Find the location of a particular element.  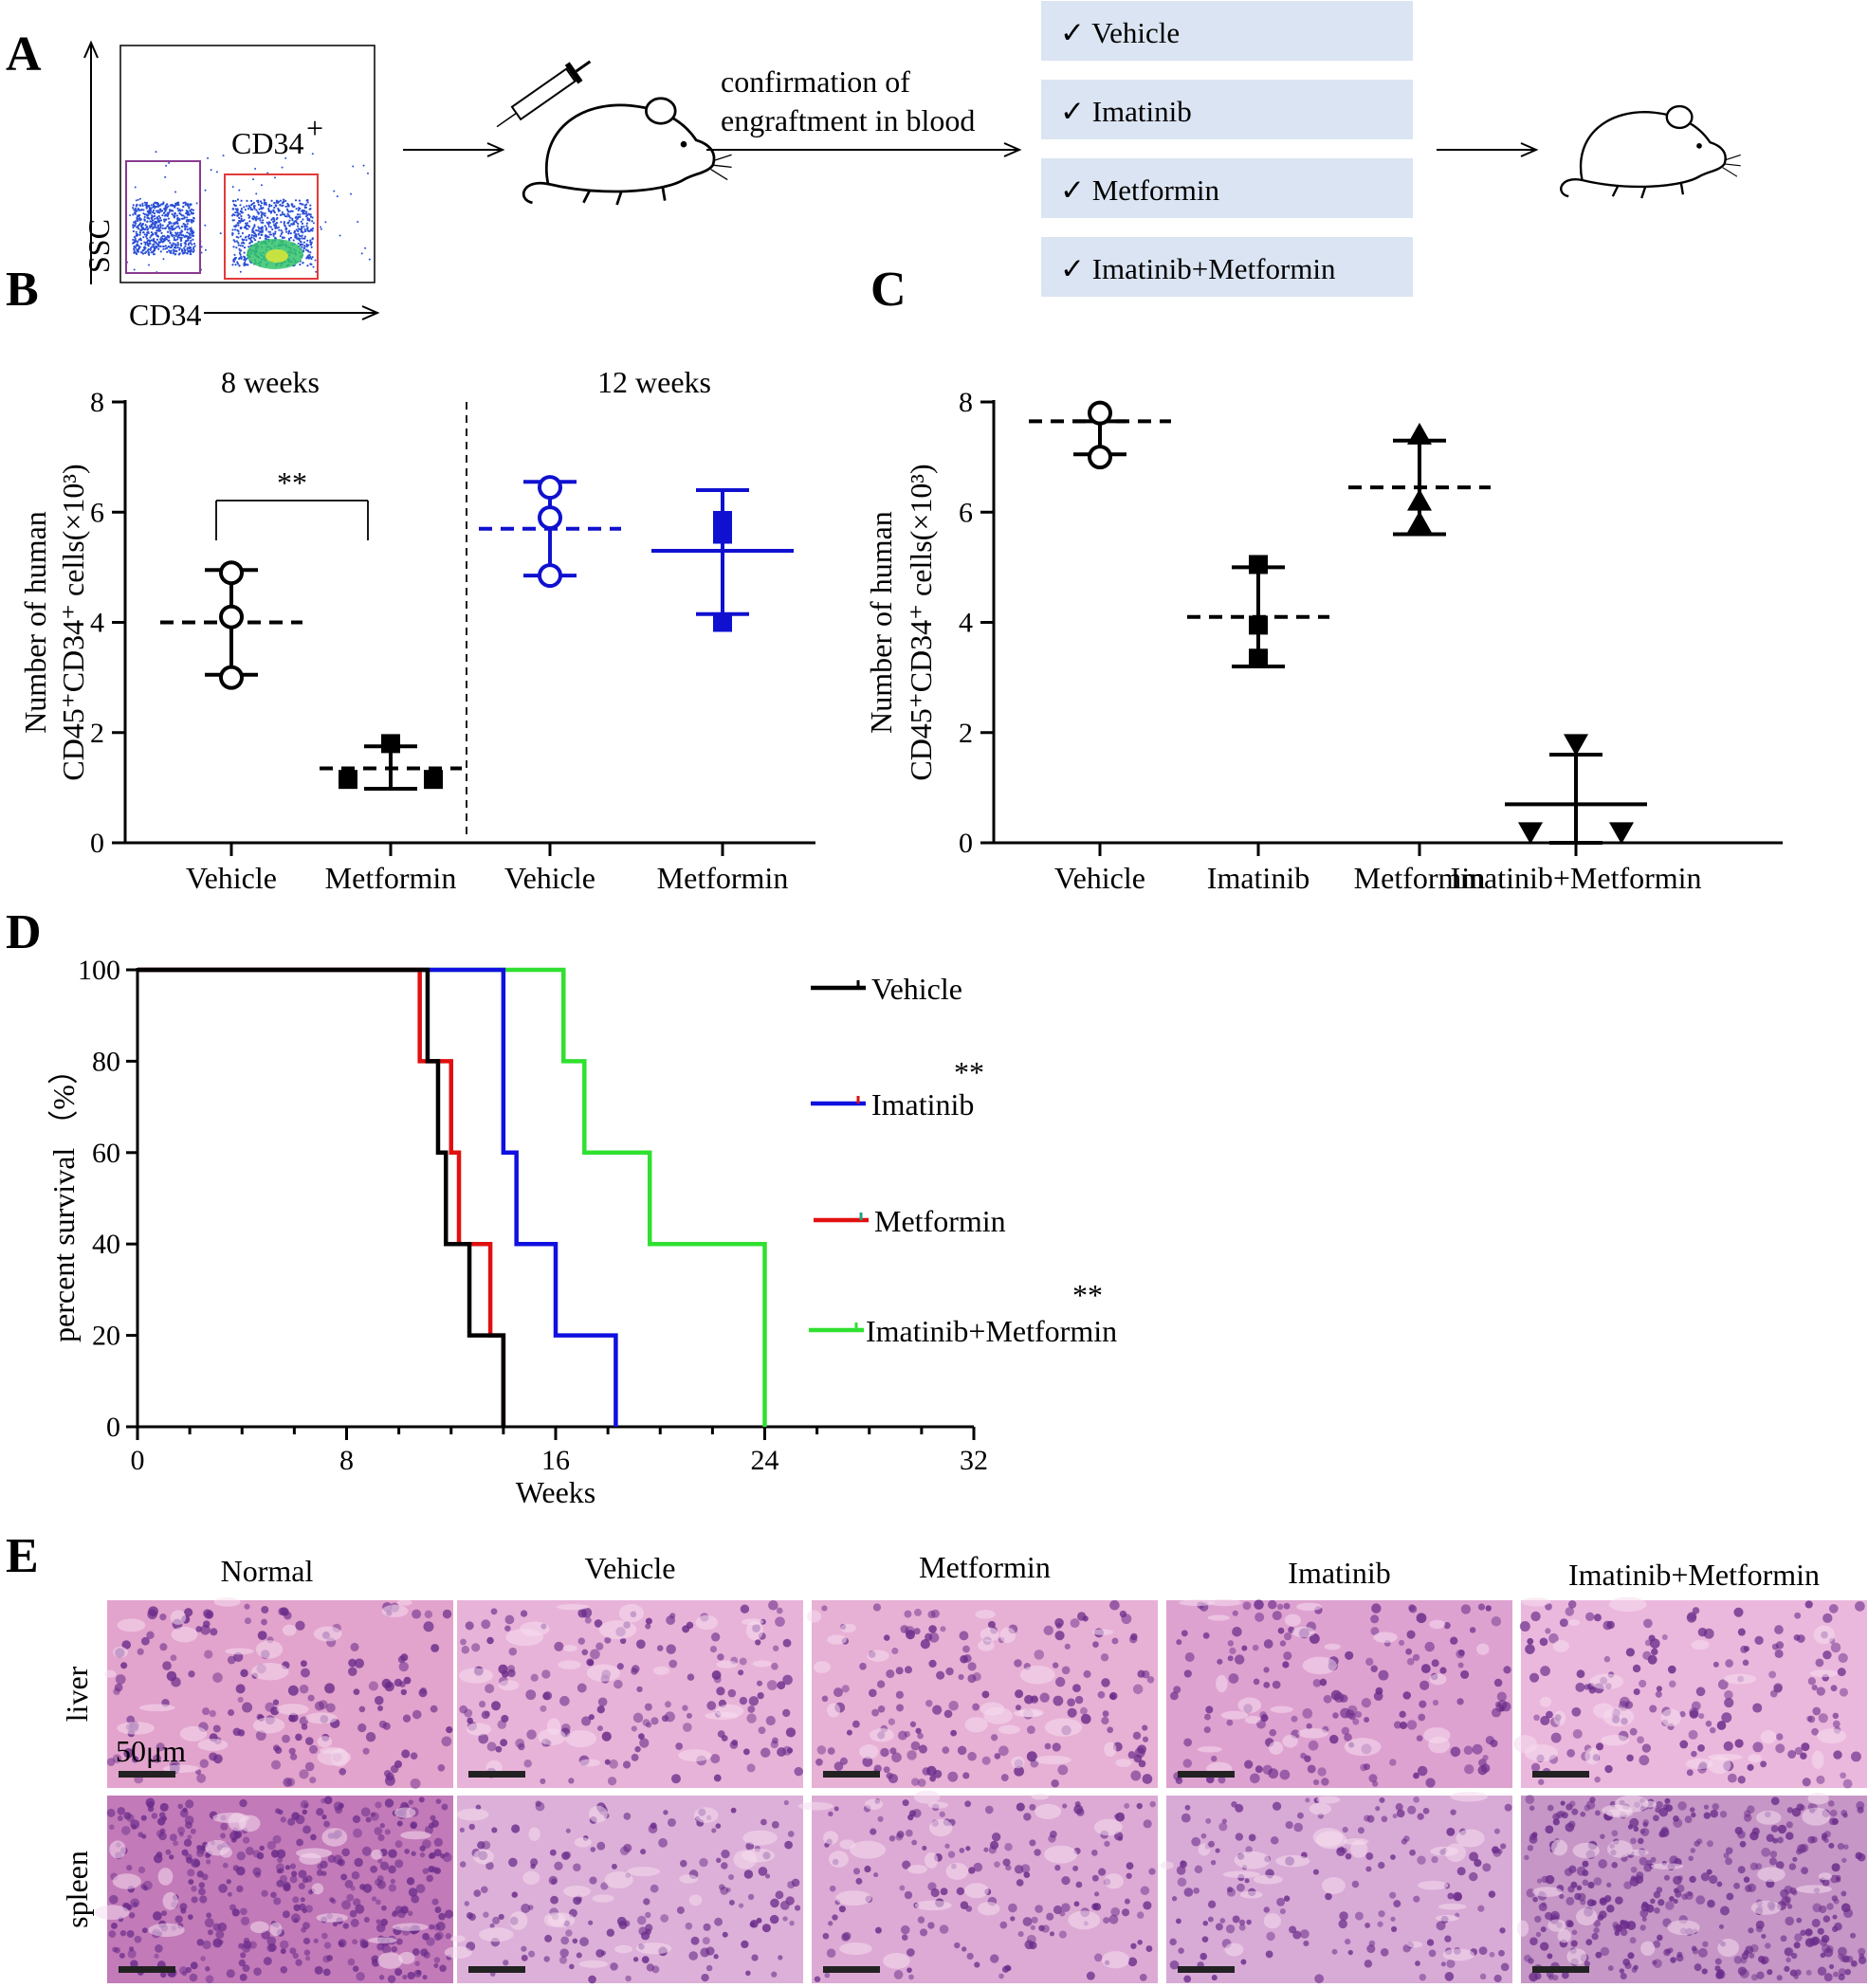

data-point is located at coordinates (231, 677).